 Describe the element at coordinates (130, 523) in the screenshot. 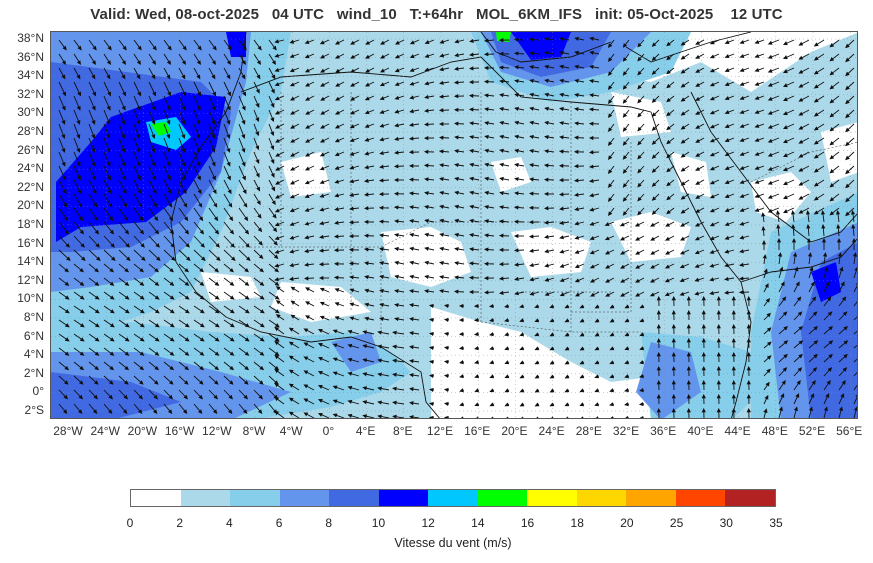

I see `colorbar-tick-label: 0` at that location.